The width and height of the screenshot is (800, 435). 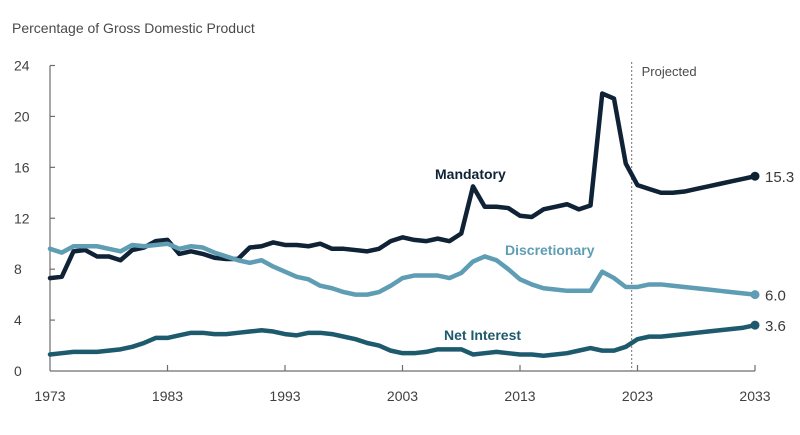 I want to click on series-labels: Mandatory Discretionary Net Interest, so click(x=515, y=254).